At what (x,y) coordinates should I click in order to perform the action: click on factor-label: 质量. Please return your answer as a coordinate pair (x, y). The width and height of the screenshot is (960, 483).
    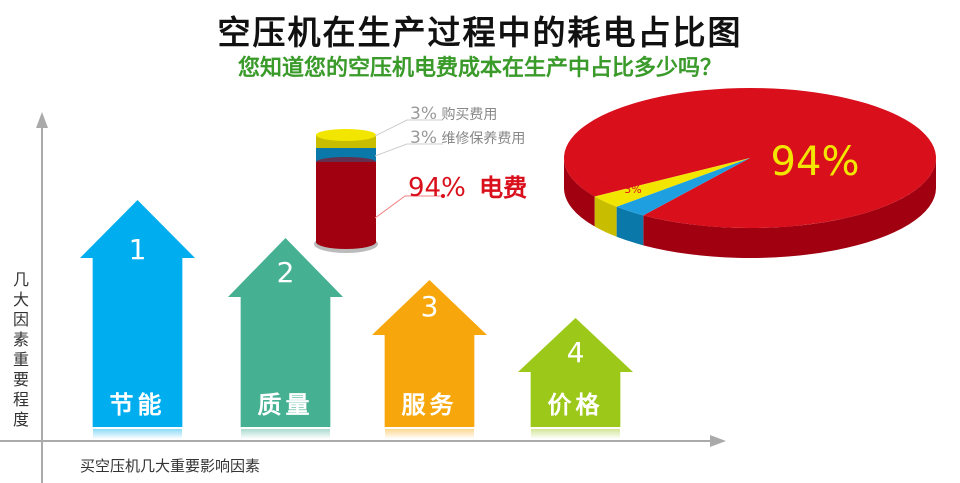
    Looking at the image, I should click on (285, 405).